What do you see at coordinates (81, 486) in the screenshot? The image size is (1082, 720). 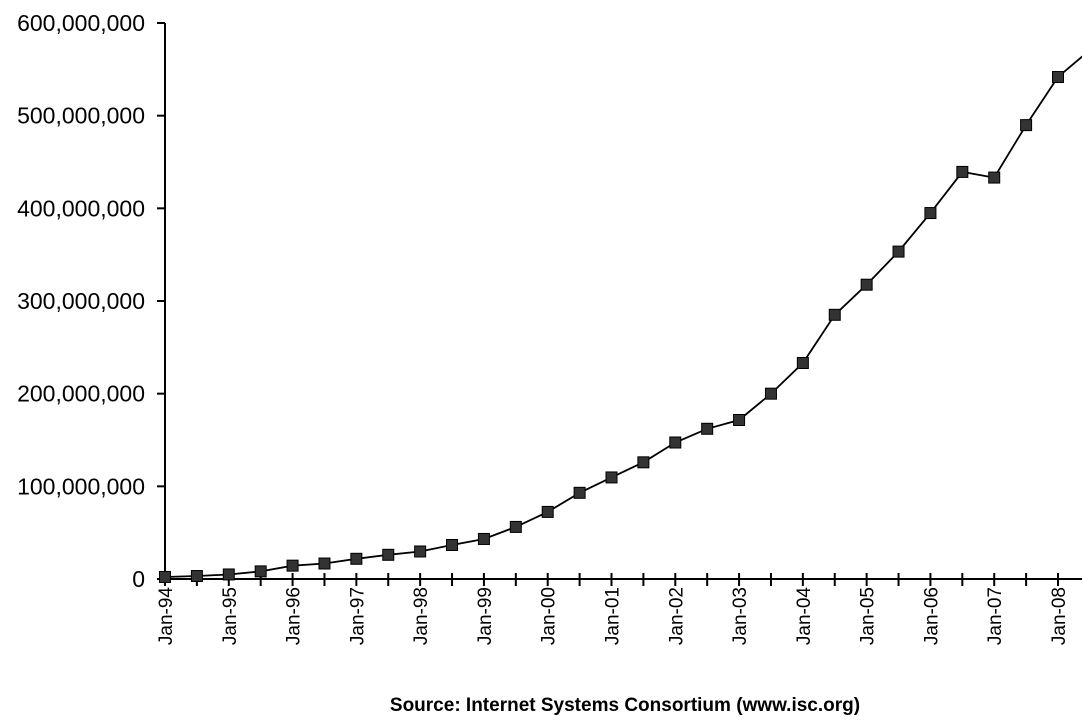 I see `y-tick-label: 100,000,000` at bounding box center [81, 486].